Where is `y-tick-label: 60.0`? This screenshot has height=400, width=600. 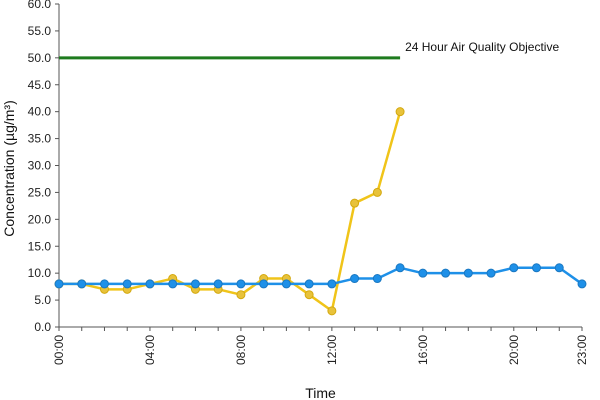 y-tick-label: 60.0 is located at coordinates (40, 5).